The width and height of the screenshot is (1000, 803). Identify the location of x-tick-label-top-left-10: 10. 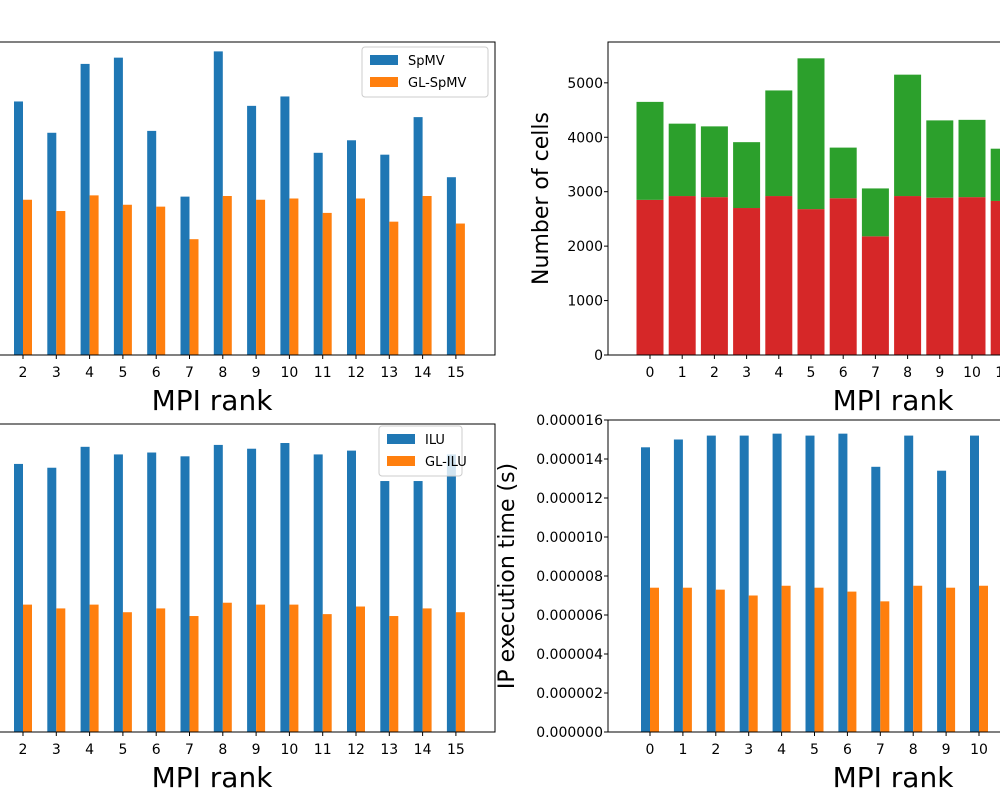
(289, 373).